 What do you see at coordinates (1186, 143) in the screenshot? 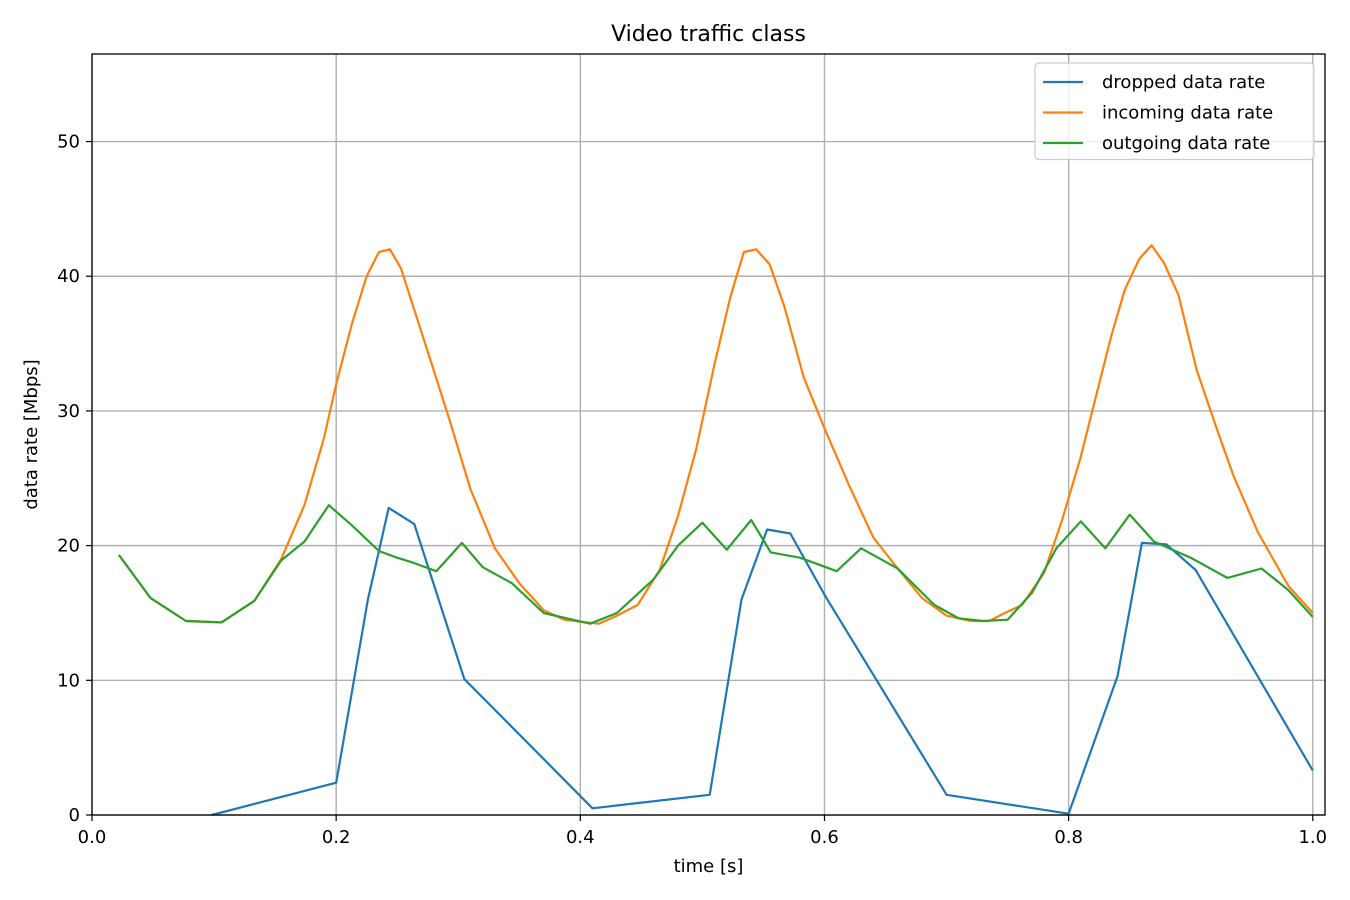
I see `legend-label: outgoing data rate` at bounding box center [1186, 143].